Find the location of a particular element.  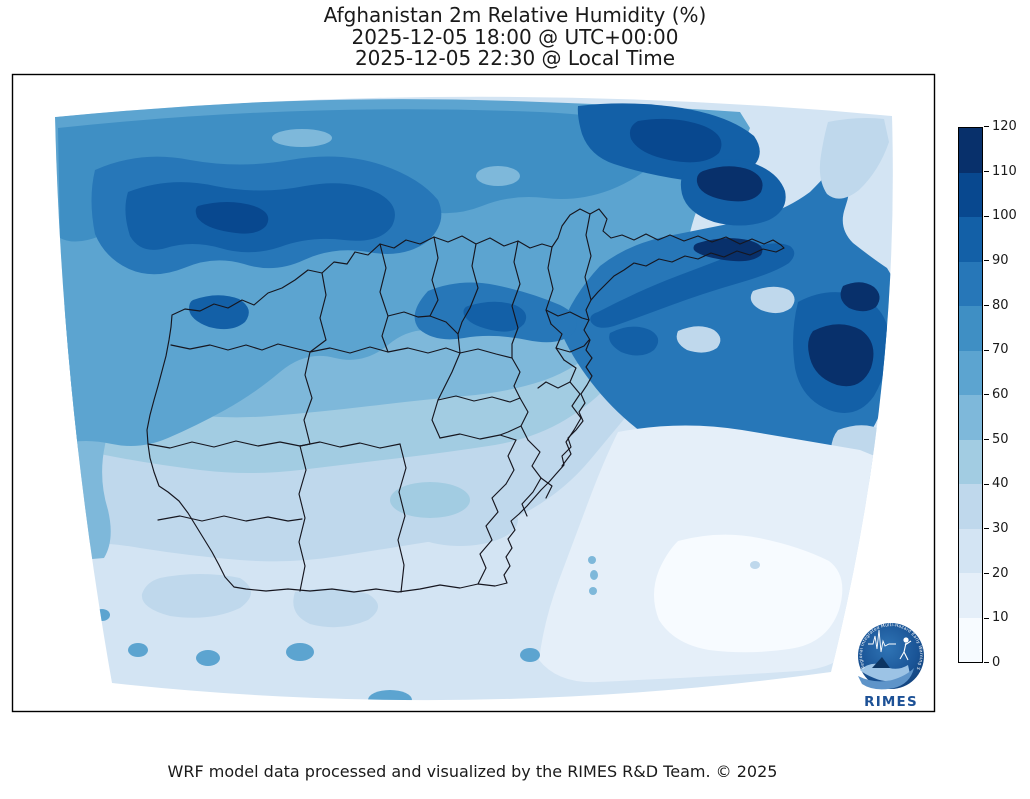

colorbar-tick-label: 120 is located at coordinates (1004, 126).